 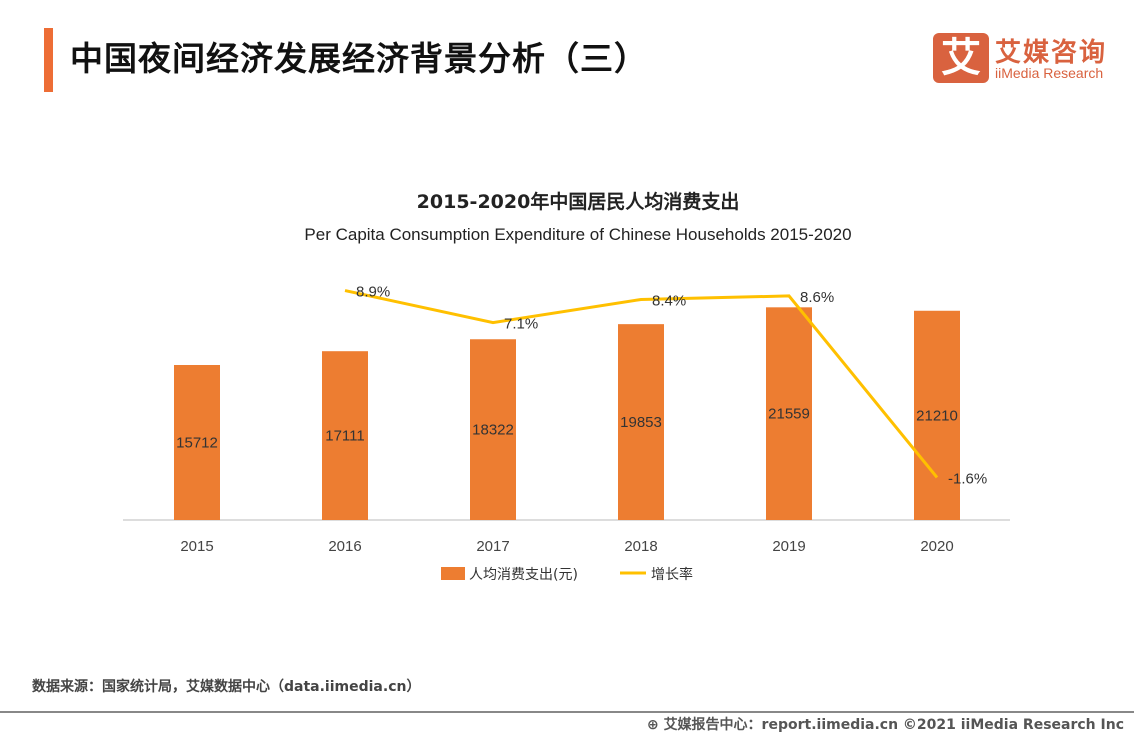 I want to click on logo-text-en: iiMedia Research, so click(x=1049, y=73).